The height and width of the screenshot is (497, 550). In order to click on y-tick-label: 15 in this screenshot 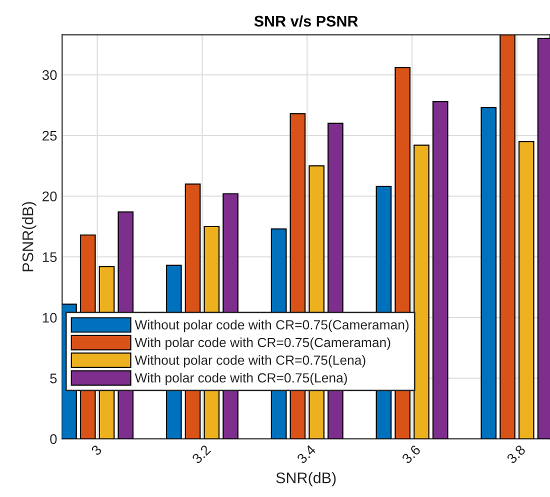, I will do `click(49, 257)`.